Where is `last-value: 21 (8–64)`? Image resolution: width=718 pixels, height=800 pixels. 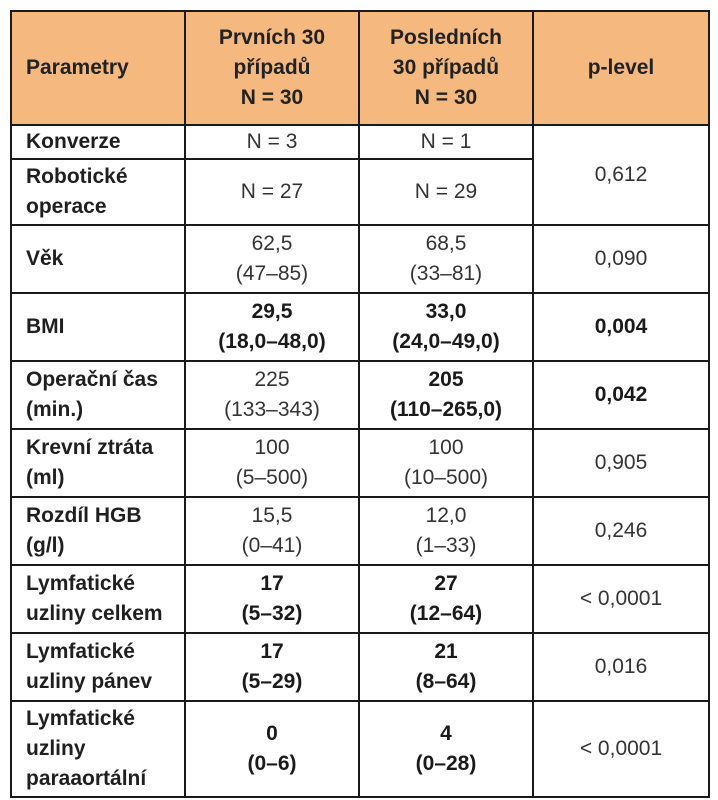 last-value: 21 (8–64) is located at coordinates (446, 667).